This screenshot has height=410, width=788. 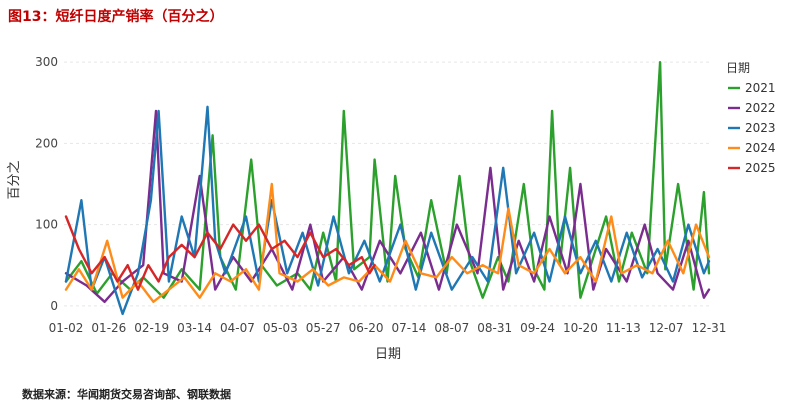 What do you see at coordinates (388, 354) in the screenshot?
I see `x-axis-label: 日期` at bounding box center [388, 354].